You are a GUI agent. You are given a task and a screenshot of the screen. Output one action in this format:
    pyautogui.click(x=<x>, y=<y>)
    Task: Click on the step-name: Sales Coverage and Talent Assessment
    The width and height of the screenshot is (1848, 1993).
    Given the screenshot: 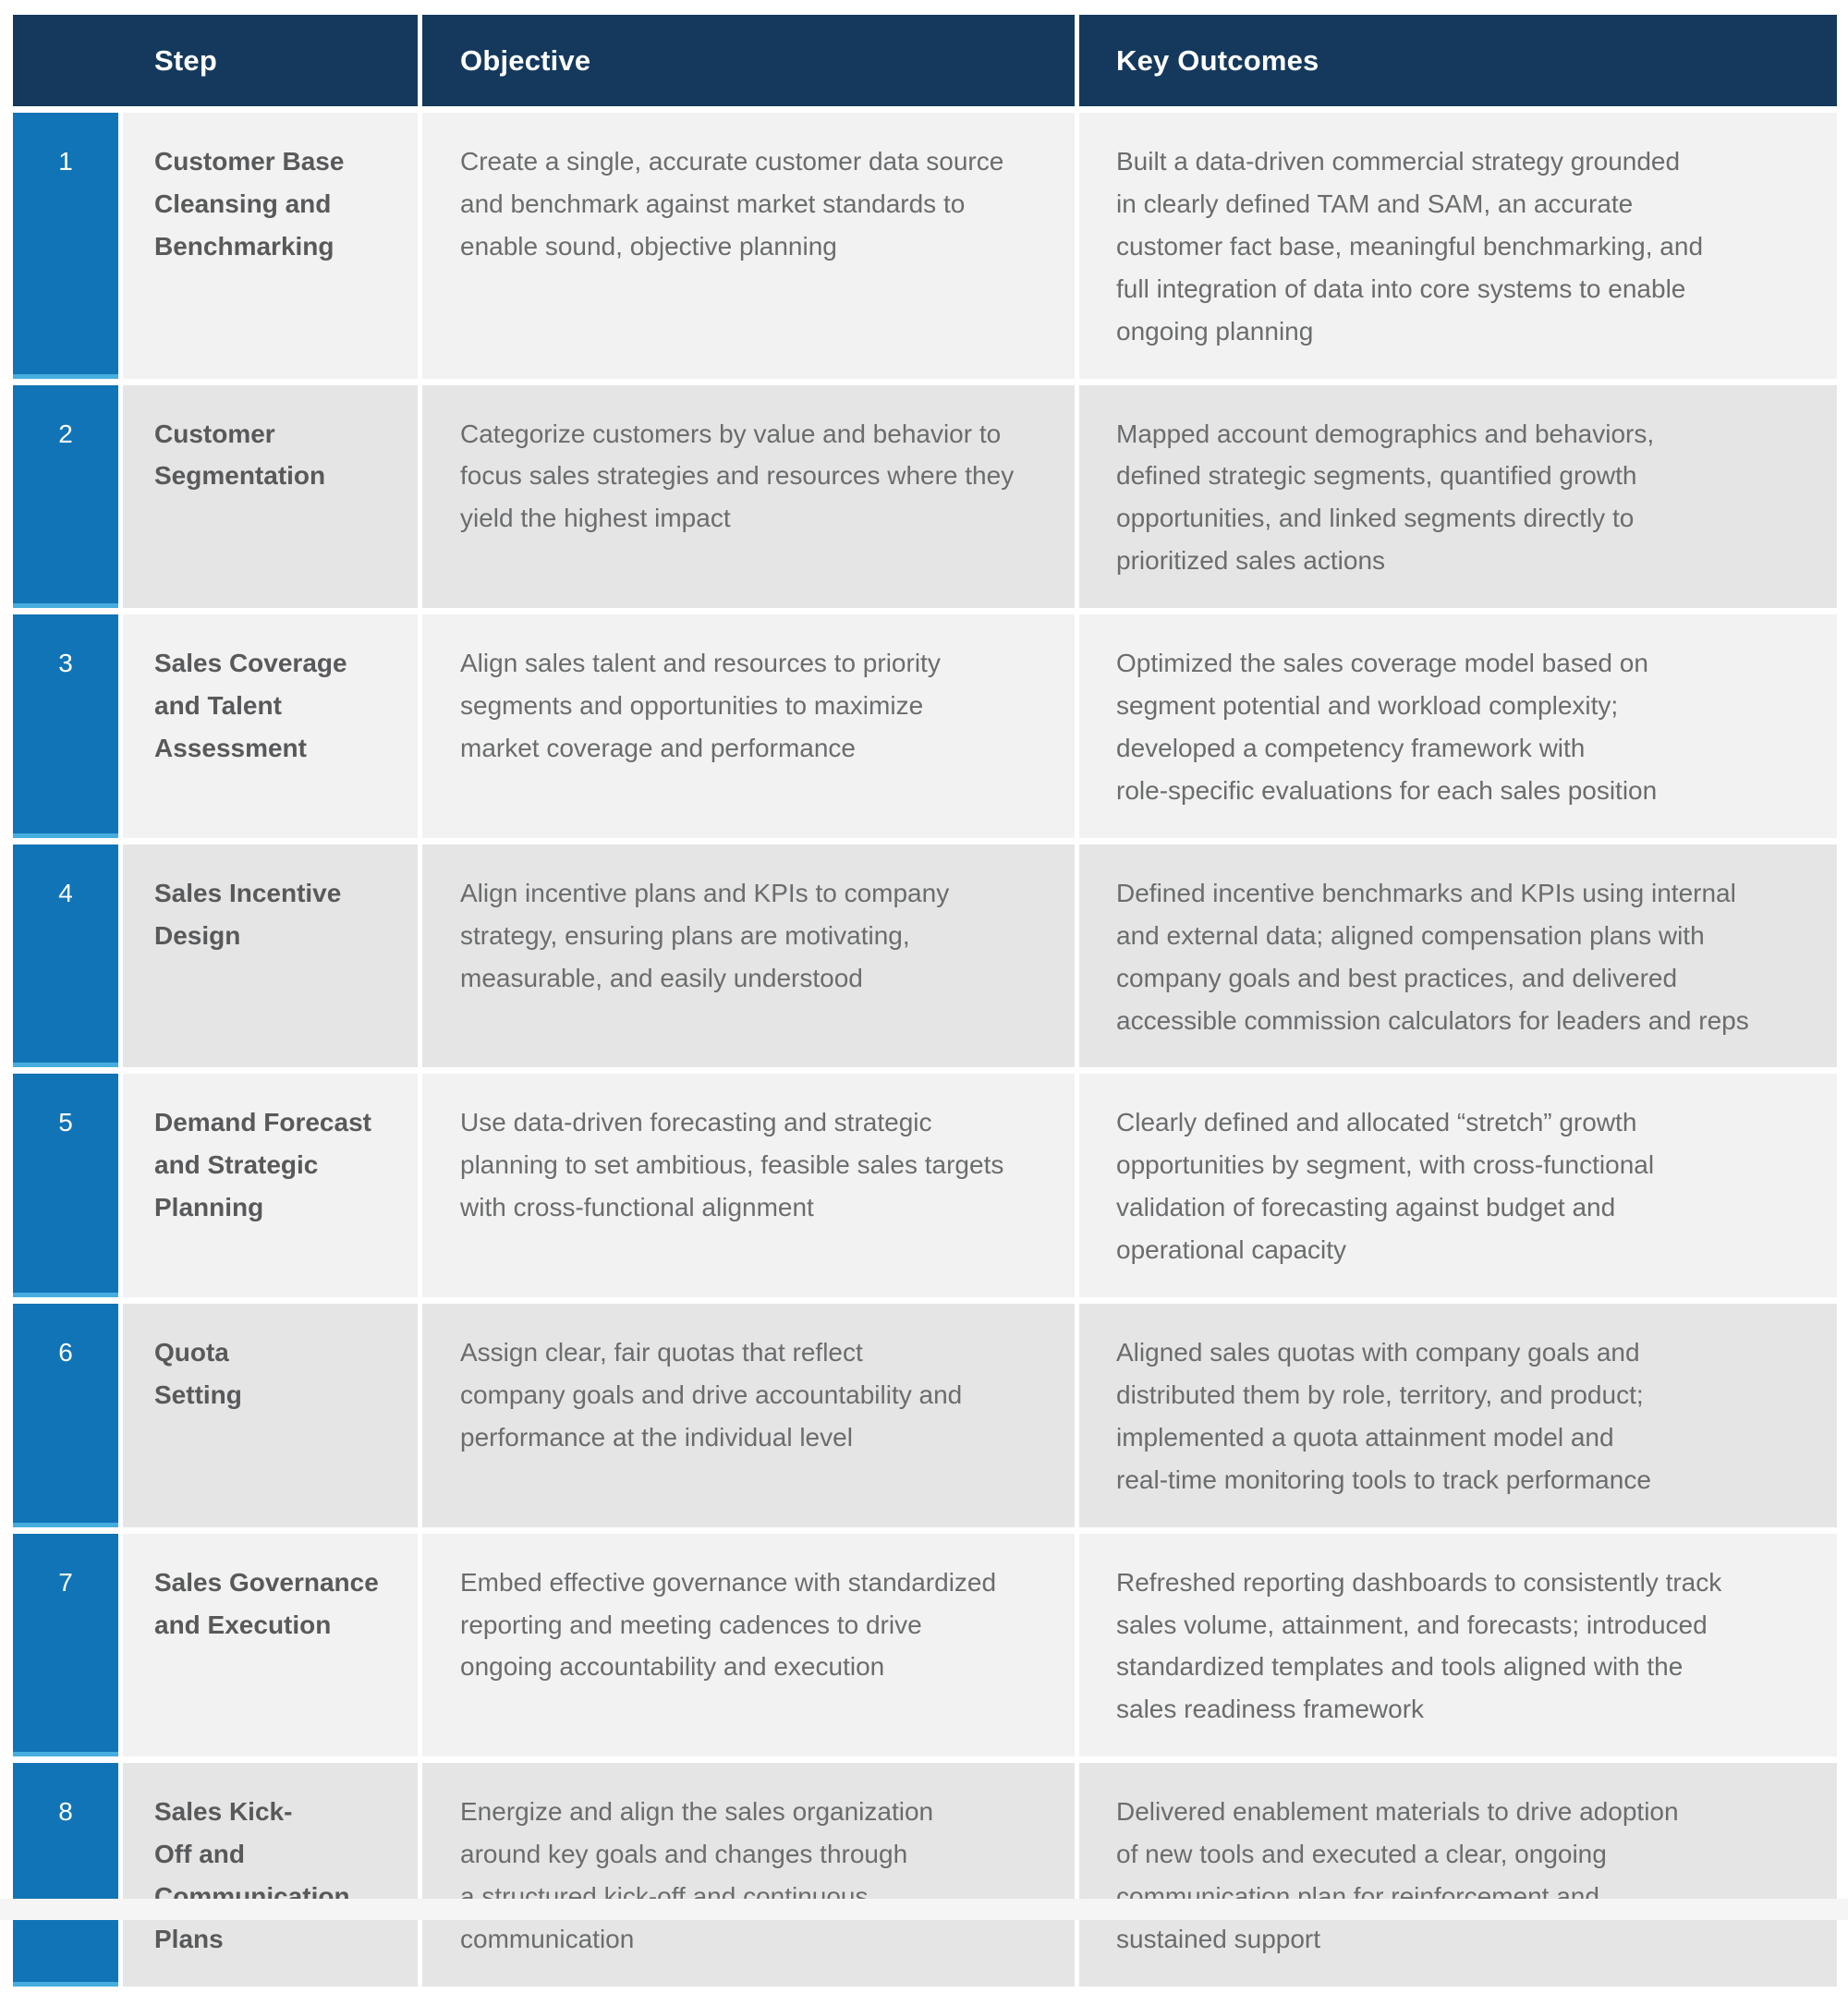 What is the action you would take?
    pyautogui.click(x=270, y=726)
    